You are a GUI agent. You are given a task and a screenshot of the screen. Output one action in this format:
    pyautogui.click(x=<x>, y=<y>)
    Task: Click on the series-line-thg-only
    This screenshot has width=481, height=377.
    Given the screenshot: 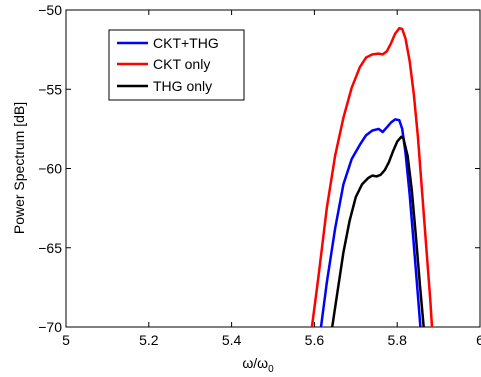 What is the action you would take?
    pyautogui.click(x=377, y=231)
    